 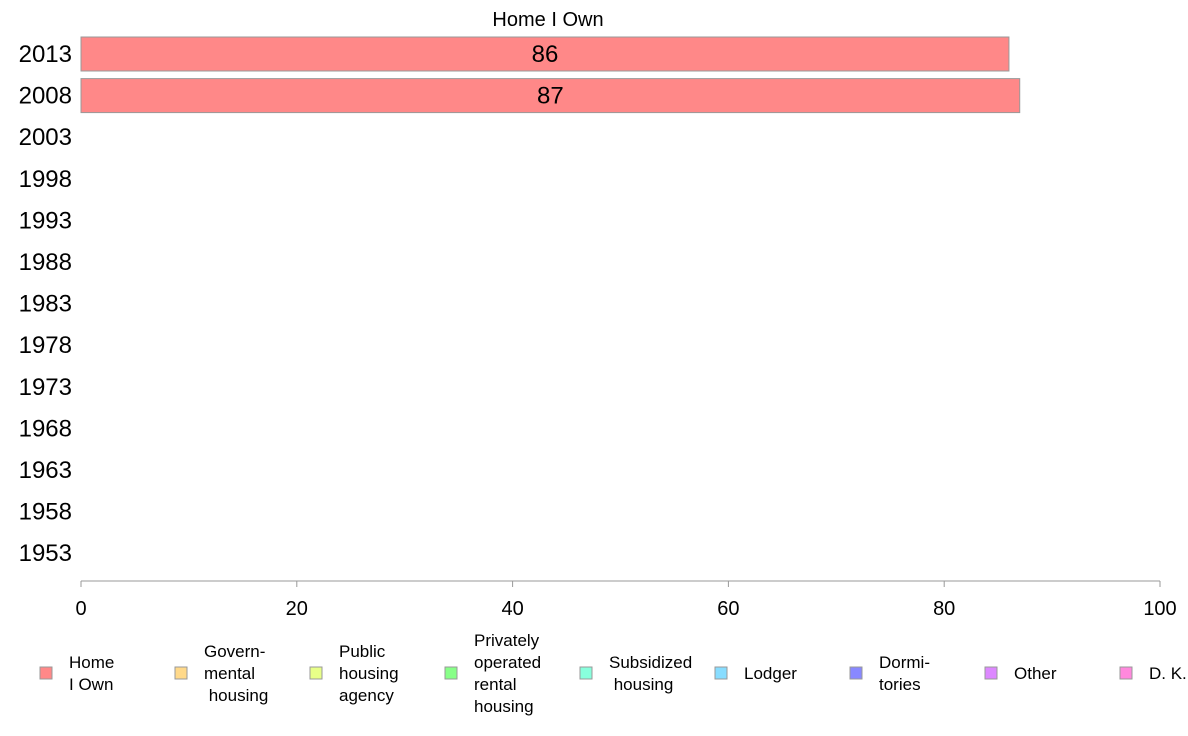 What do you see at coordinates (547, 20) in the screenshot?
I see `chart-title: Home I Own` at bounding box center [547, 20].